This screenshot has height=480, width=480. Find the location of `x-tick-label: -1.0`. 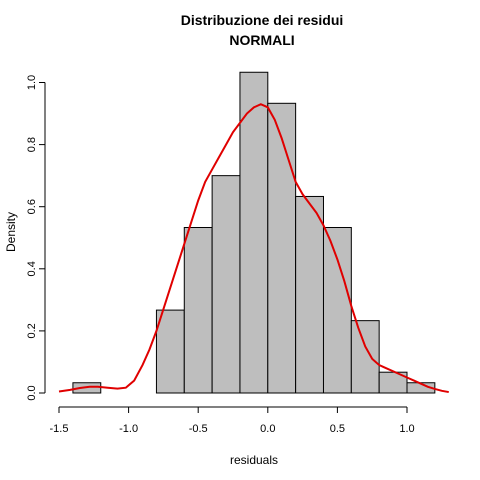

x-tick-label: -1.0 is located at coordinates (128, 429).